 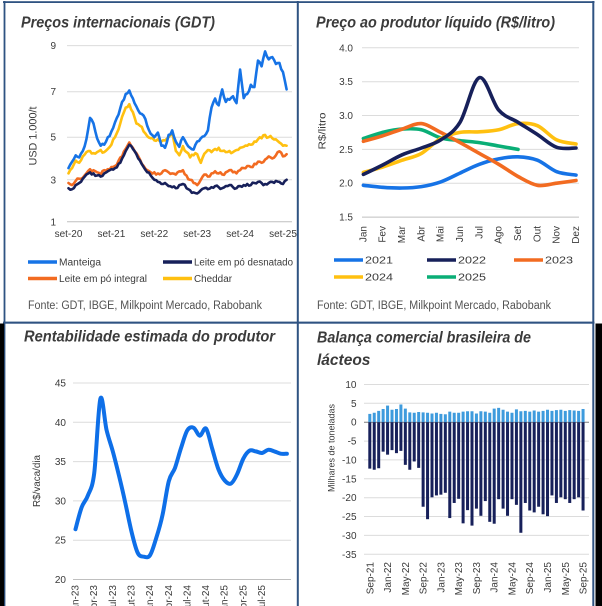 What do you see at coordinates (513, 579) in the screenshot?
I see `svg-text: May-24` at bounding box center [513, 579].